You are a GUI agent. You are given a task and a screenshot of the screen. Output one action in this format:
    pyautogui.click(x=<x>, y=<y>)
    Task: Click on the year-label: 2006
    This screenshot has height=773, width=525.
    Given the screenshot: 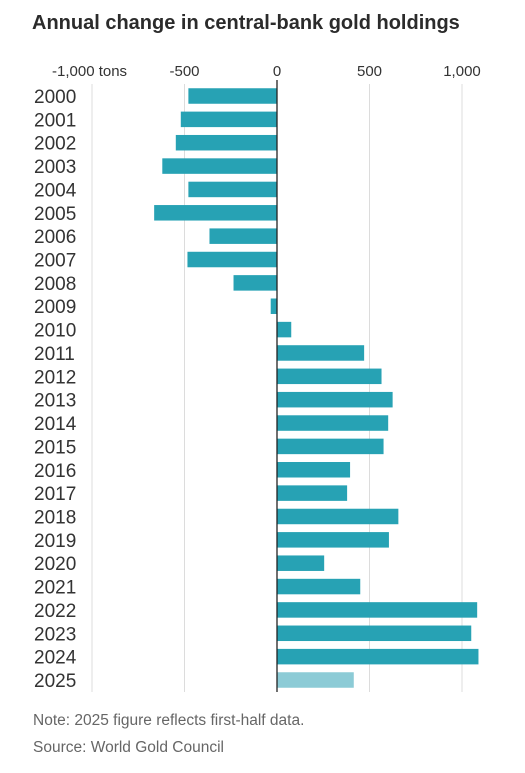 What is the action you would take?
    pyautogui.click(x=55, y=237)
    